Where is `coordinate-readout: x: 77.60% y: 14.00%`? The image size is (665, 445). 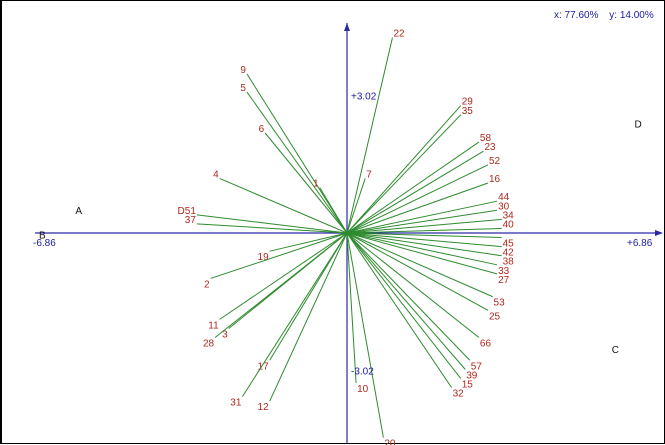
coordinate-readout: x: 77.60% y: 14.00% is located at coordinates (608, 15).